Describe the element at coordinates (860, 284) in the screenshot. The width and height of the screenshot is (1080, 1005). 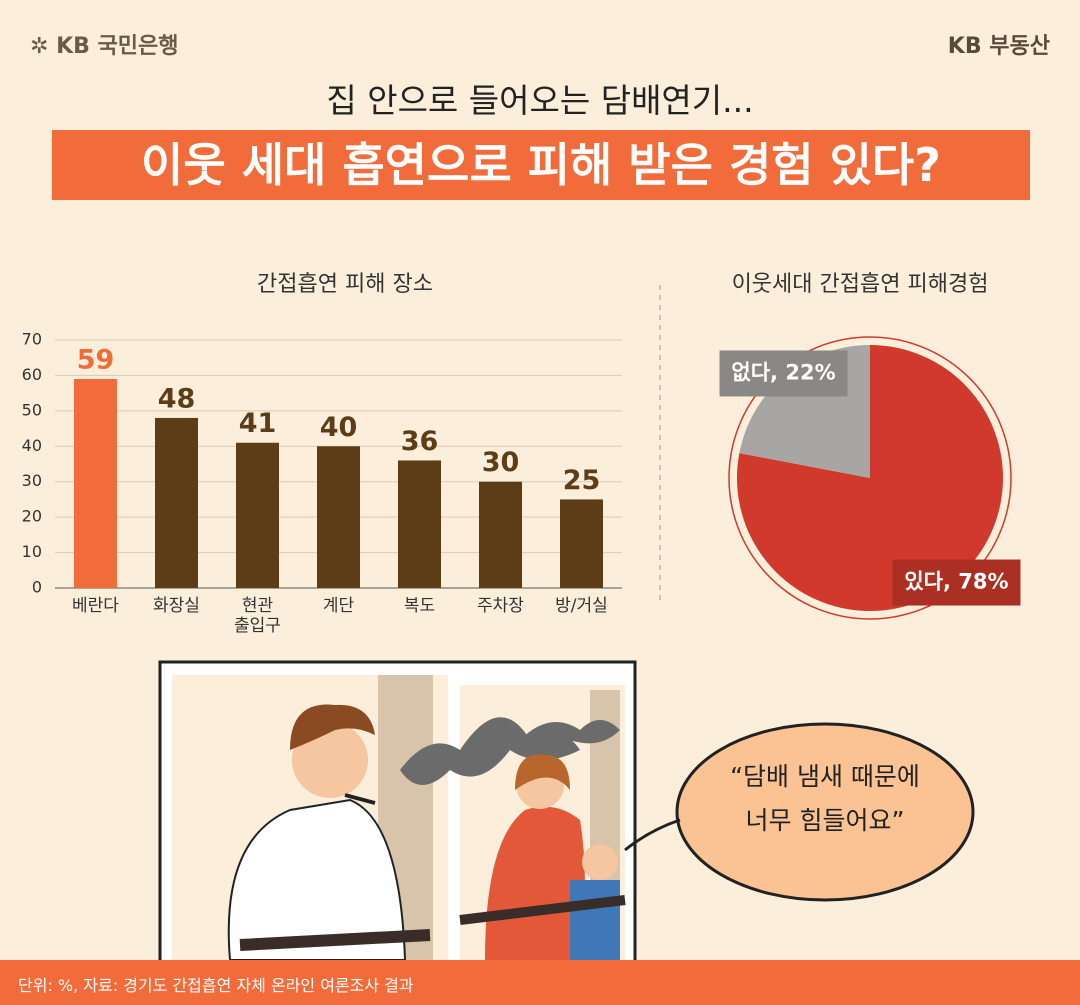
I see `chart-title: 이웃세대 간접흡연 피해경험` at that location.